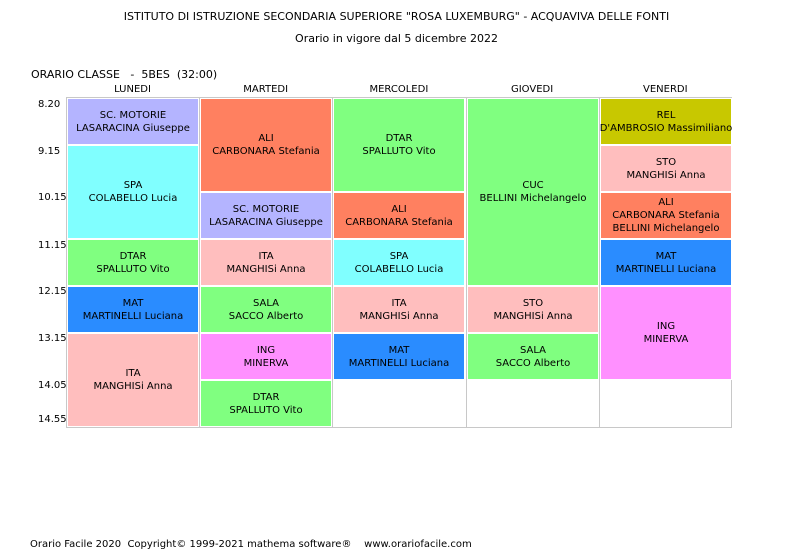 This screenshot has height=559, width=793. What do you see at coordinates (132, 89) in the screenshot?
I see `day-header-lunedi: LUNEDI` at bounding box center [132, 89].